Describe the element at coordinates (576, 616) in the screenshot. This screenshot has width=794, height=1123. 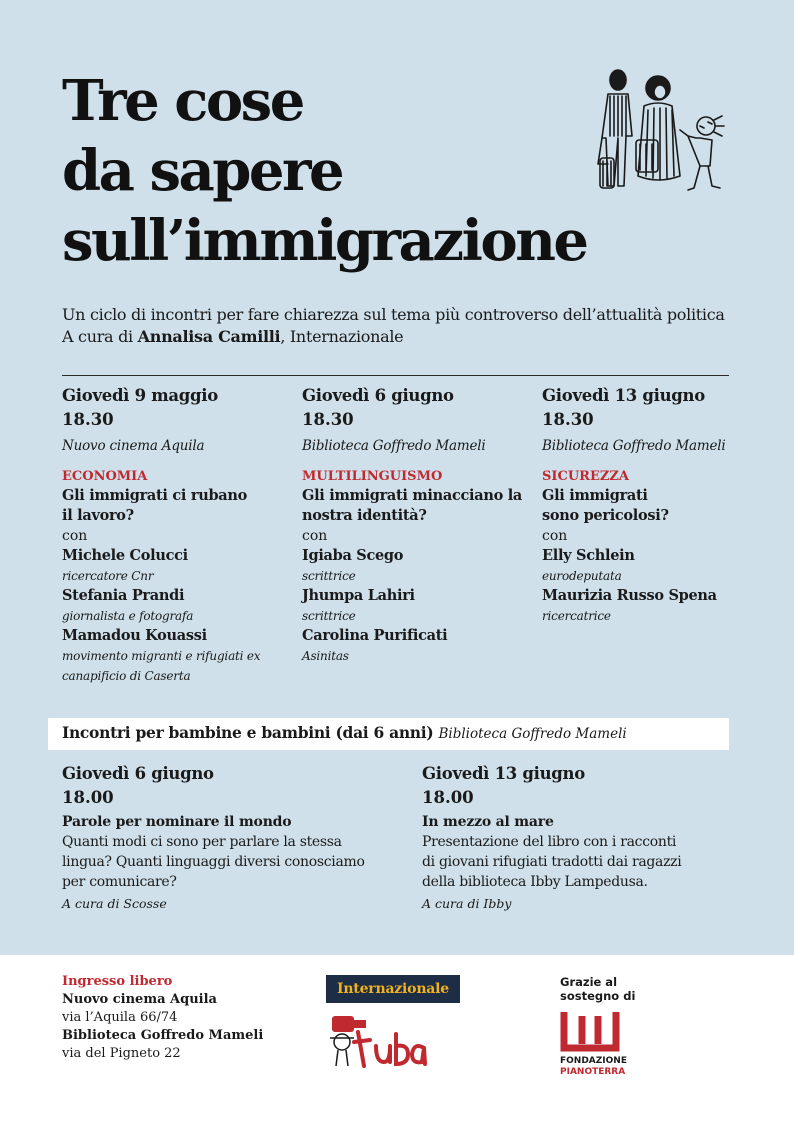
I see `speaker-role: ricercatrice` at that location.